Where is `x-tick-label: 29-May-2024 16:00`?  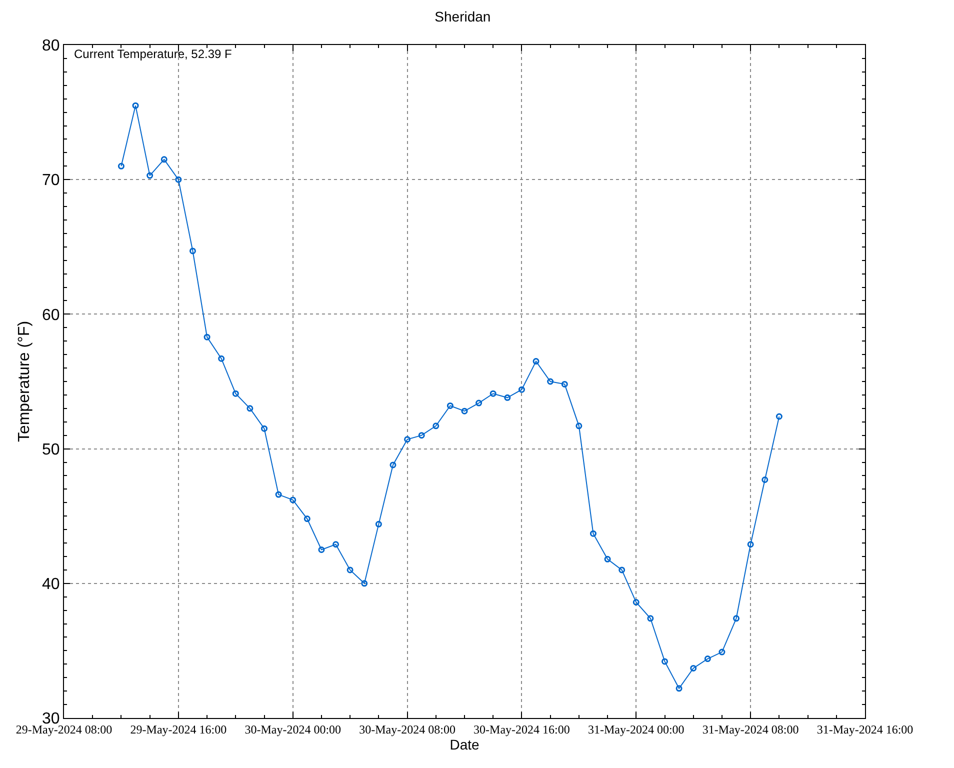 x-tick-label: 29-May-2024 16:00 is located at coordinates (178, 729).